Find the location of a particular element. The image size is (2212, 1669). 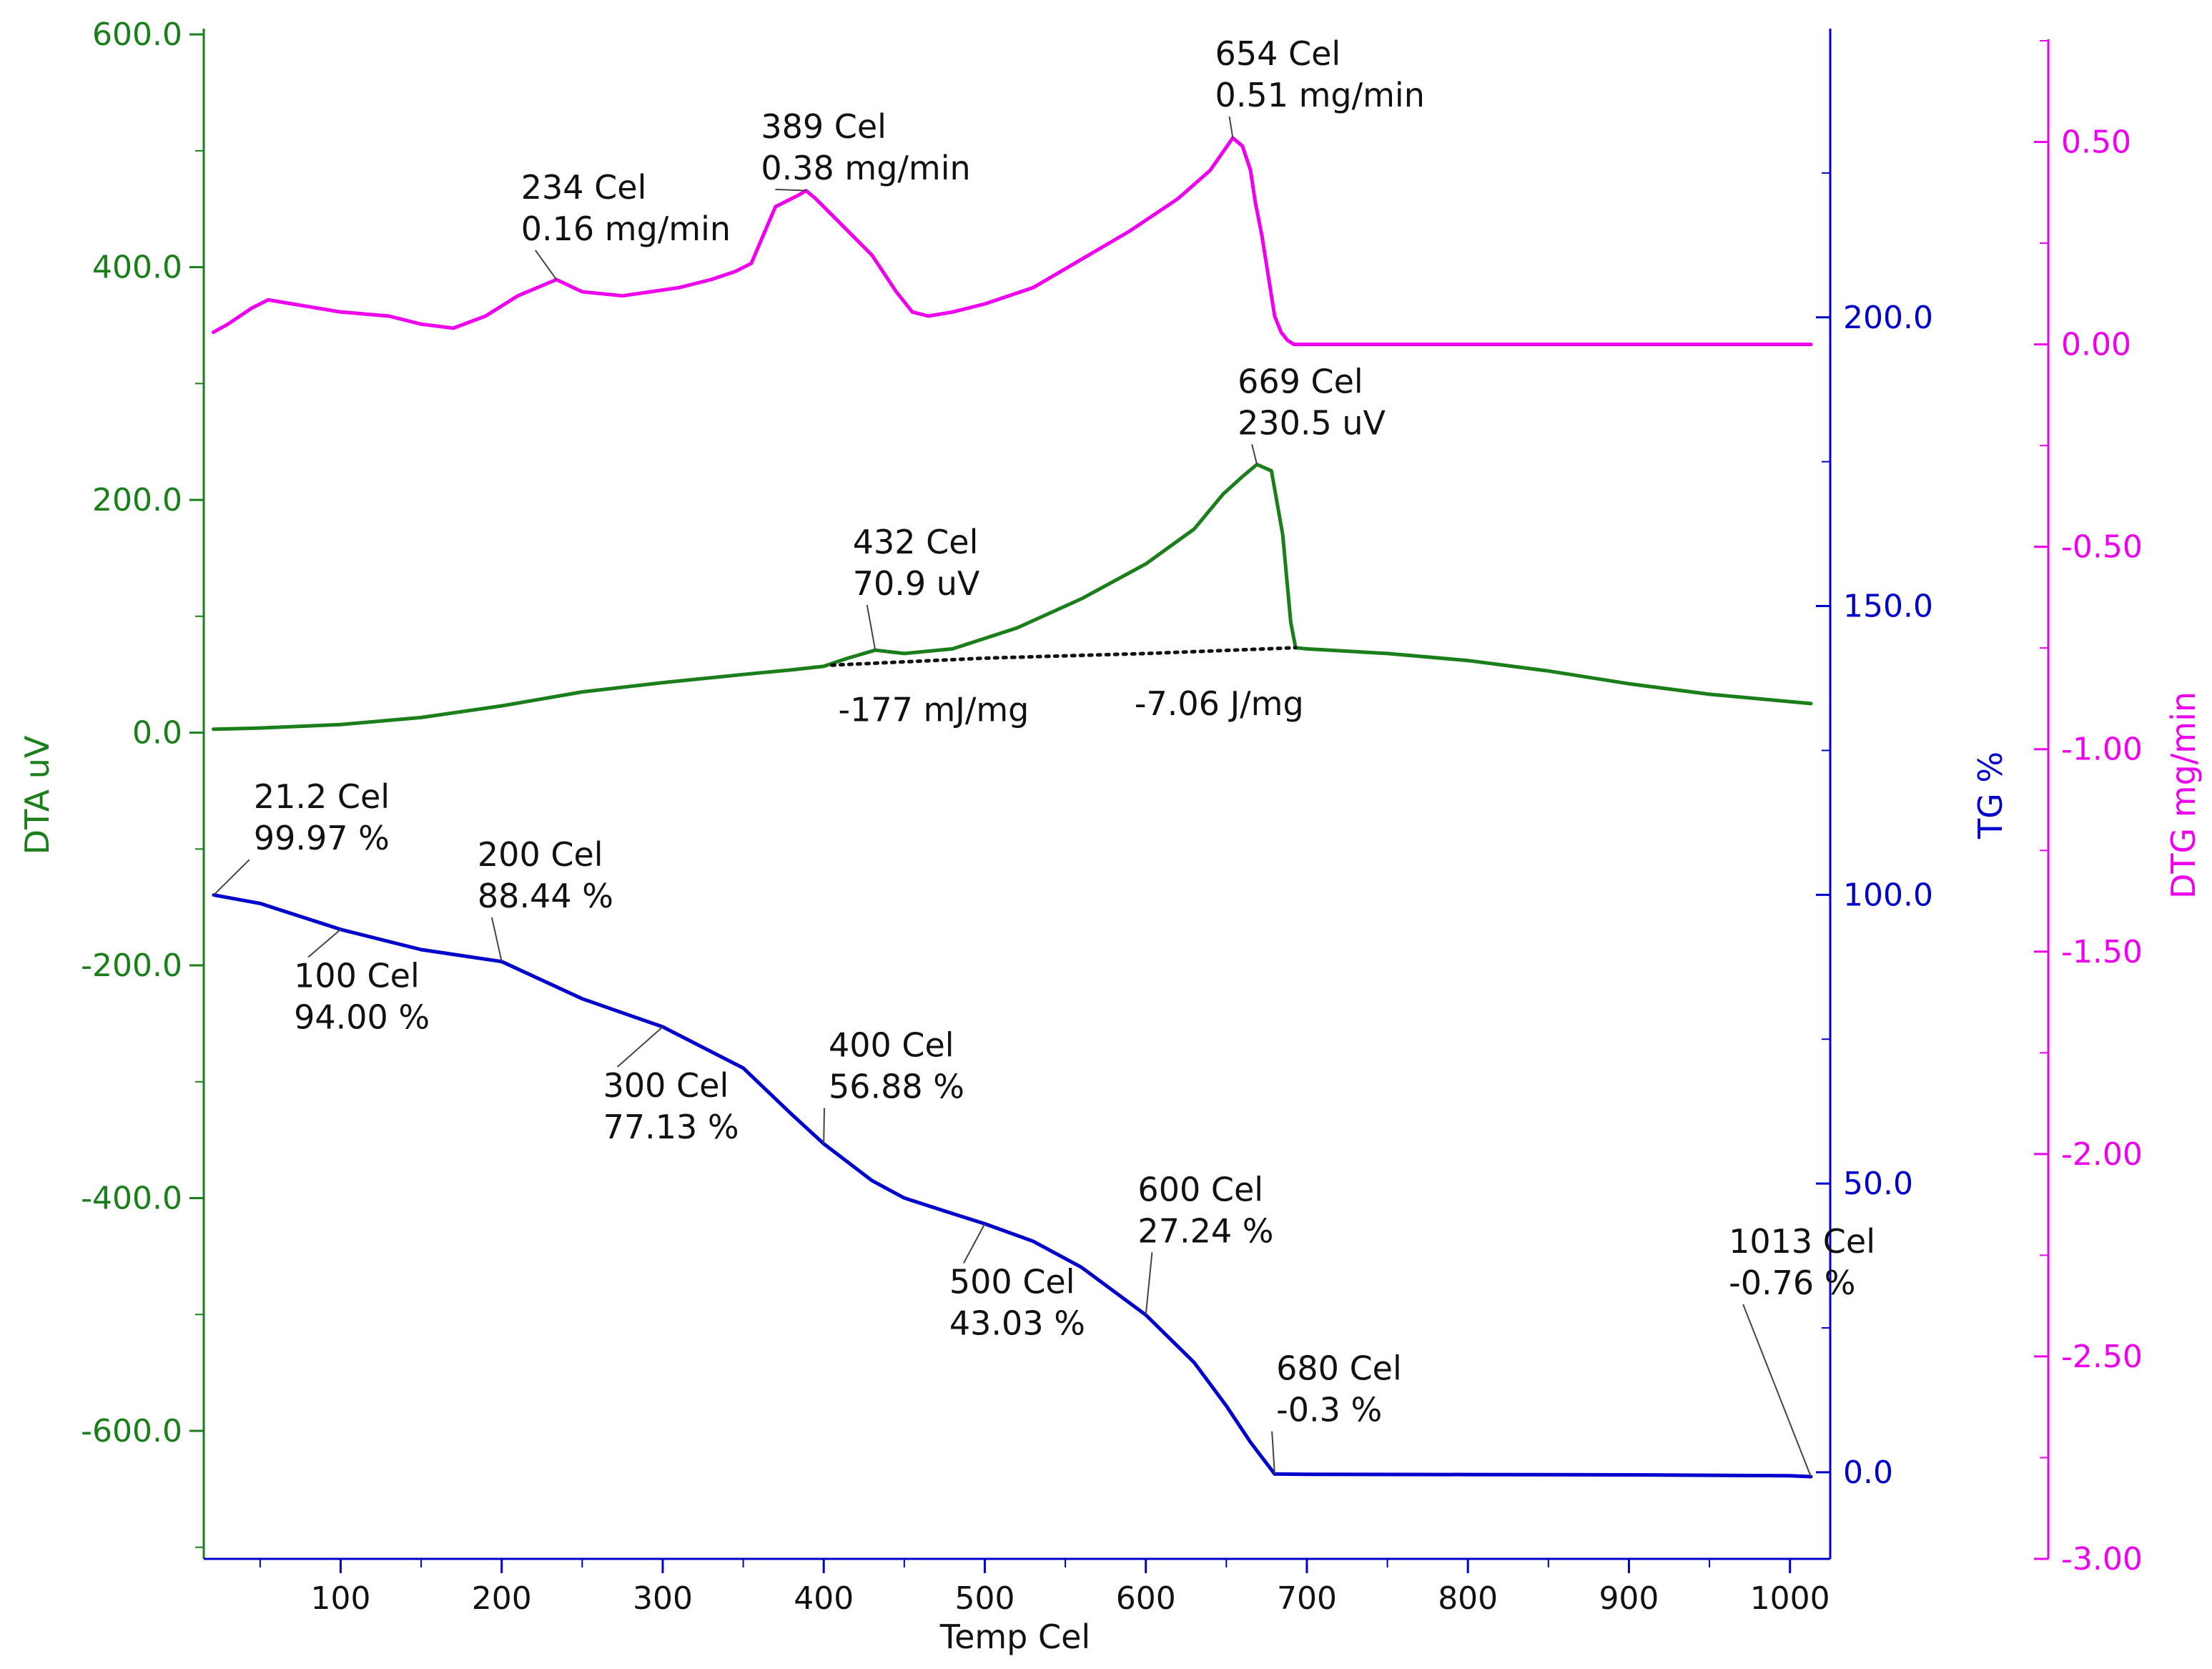

dtg-tick-label: -2.00 is located at coordinates (2102, 1154).